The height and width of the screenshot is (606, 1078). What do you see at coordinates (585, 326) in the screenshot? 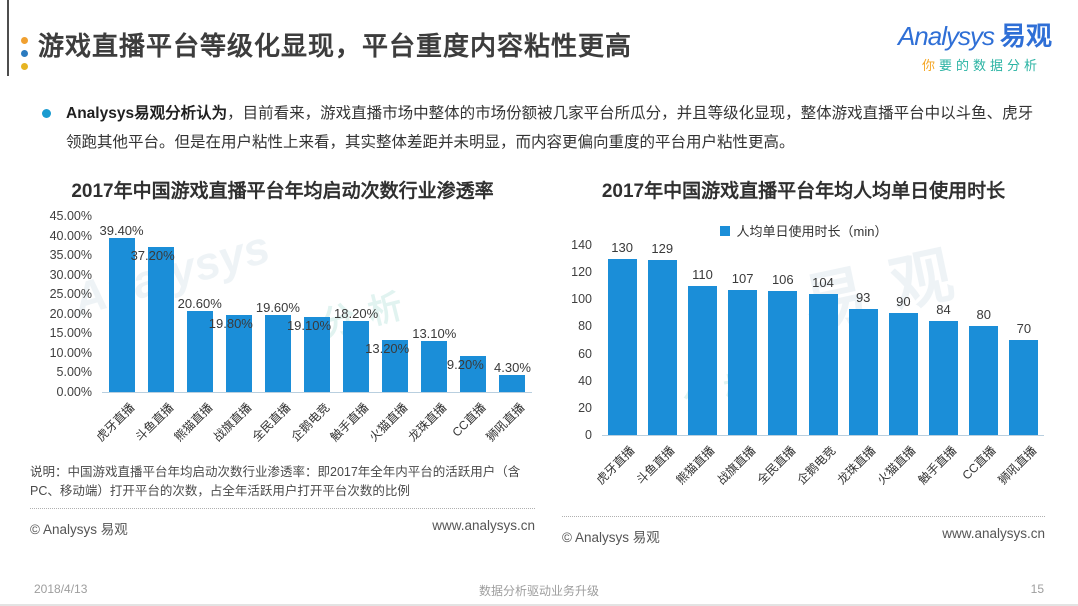
I see `y-tick-label: 80` at bounding box center [585, 326].